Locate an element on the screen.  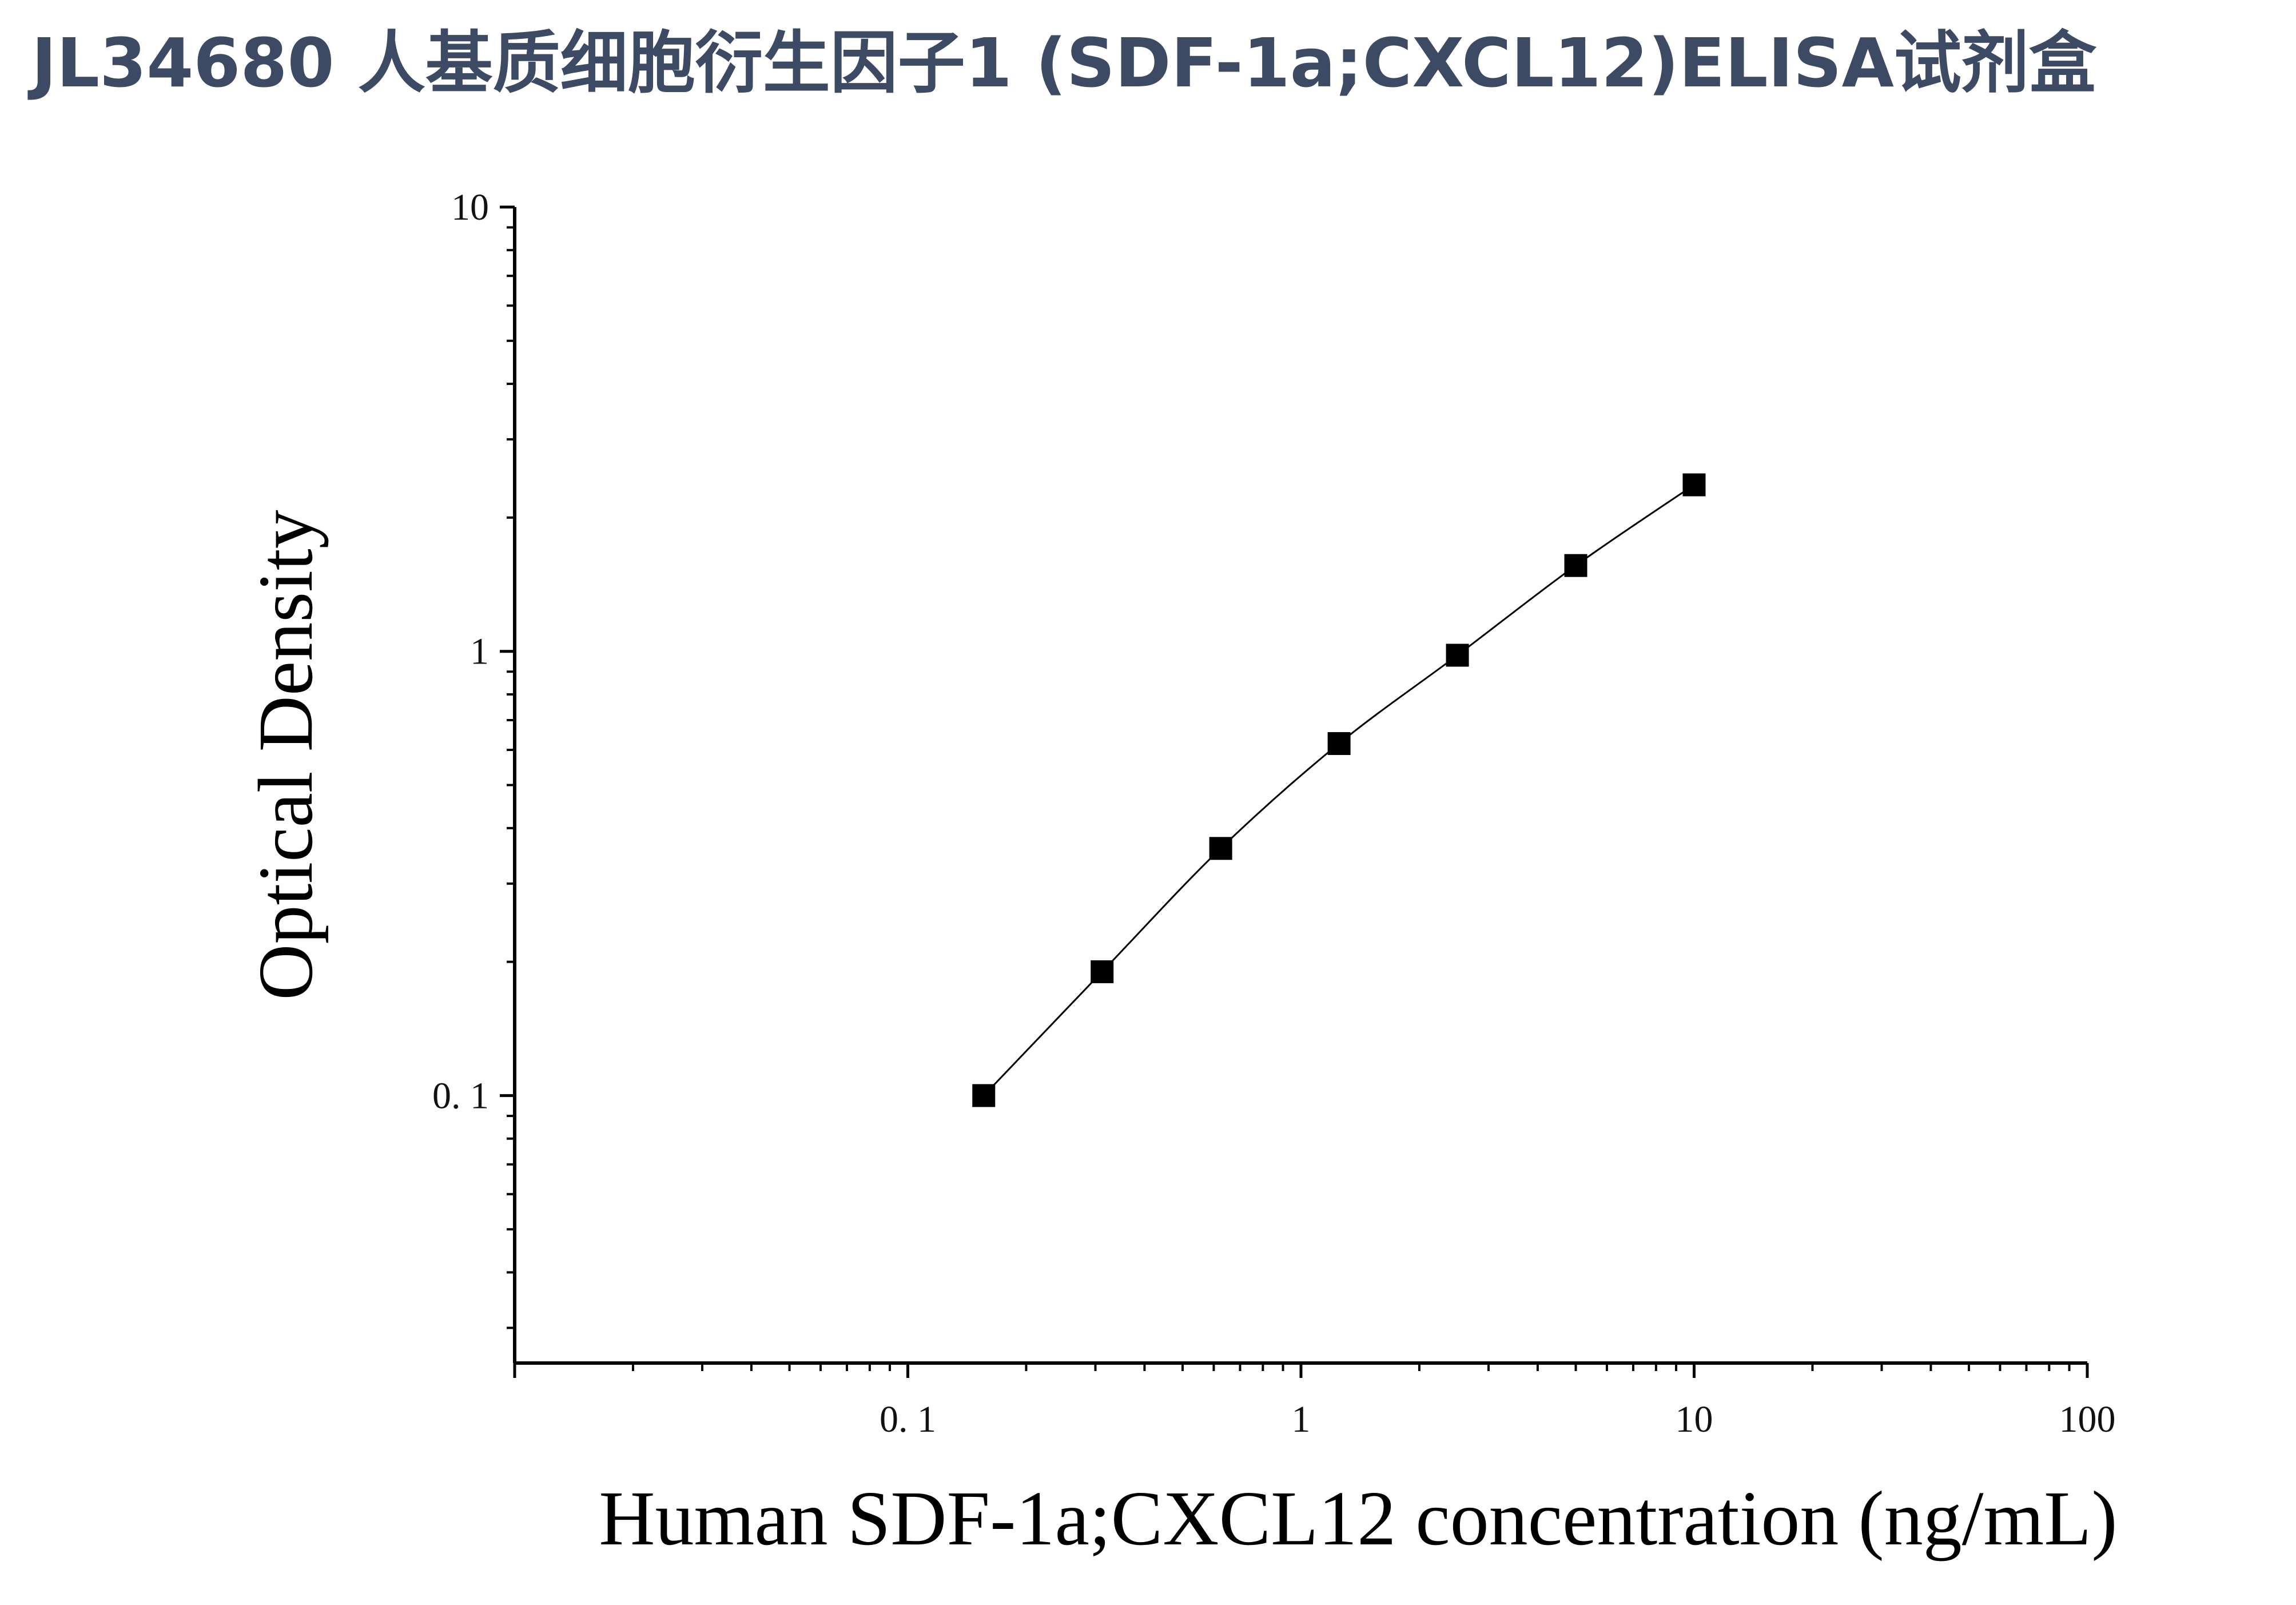
data-markers-layer is located at coordinates (1339, 790).